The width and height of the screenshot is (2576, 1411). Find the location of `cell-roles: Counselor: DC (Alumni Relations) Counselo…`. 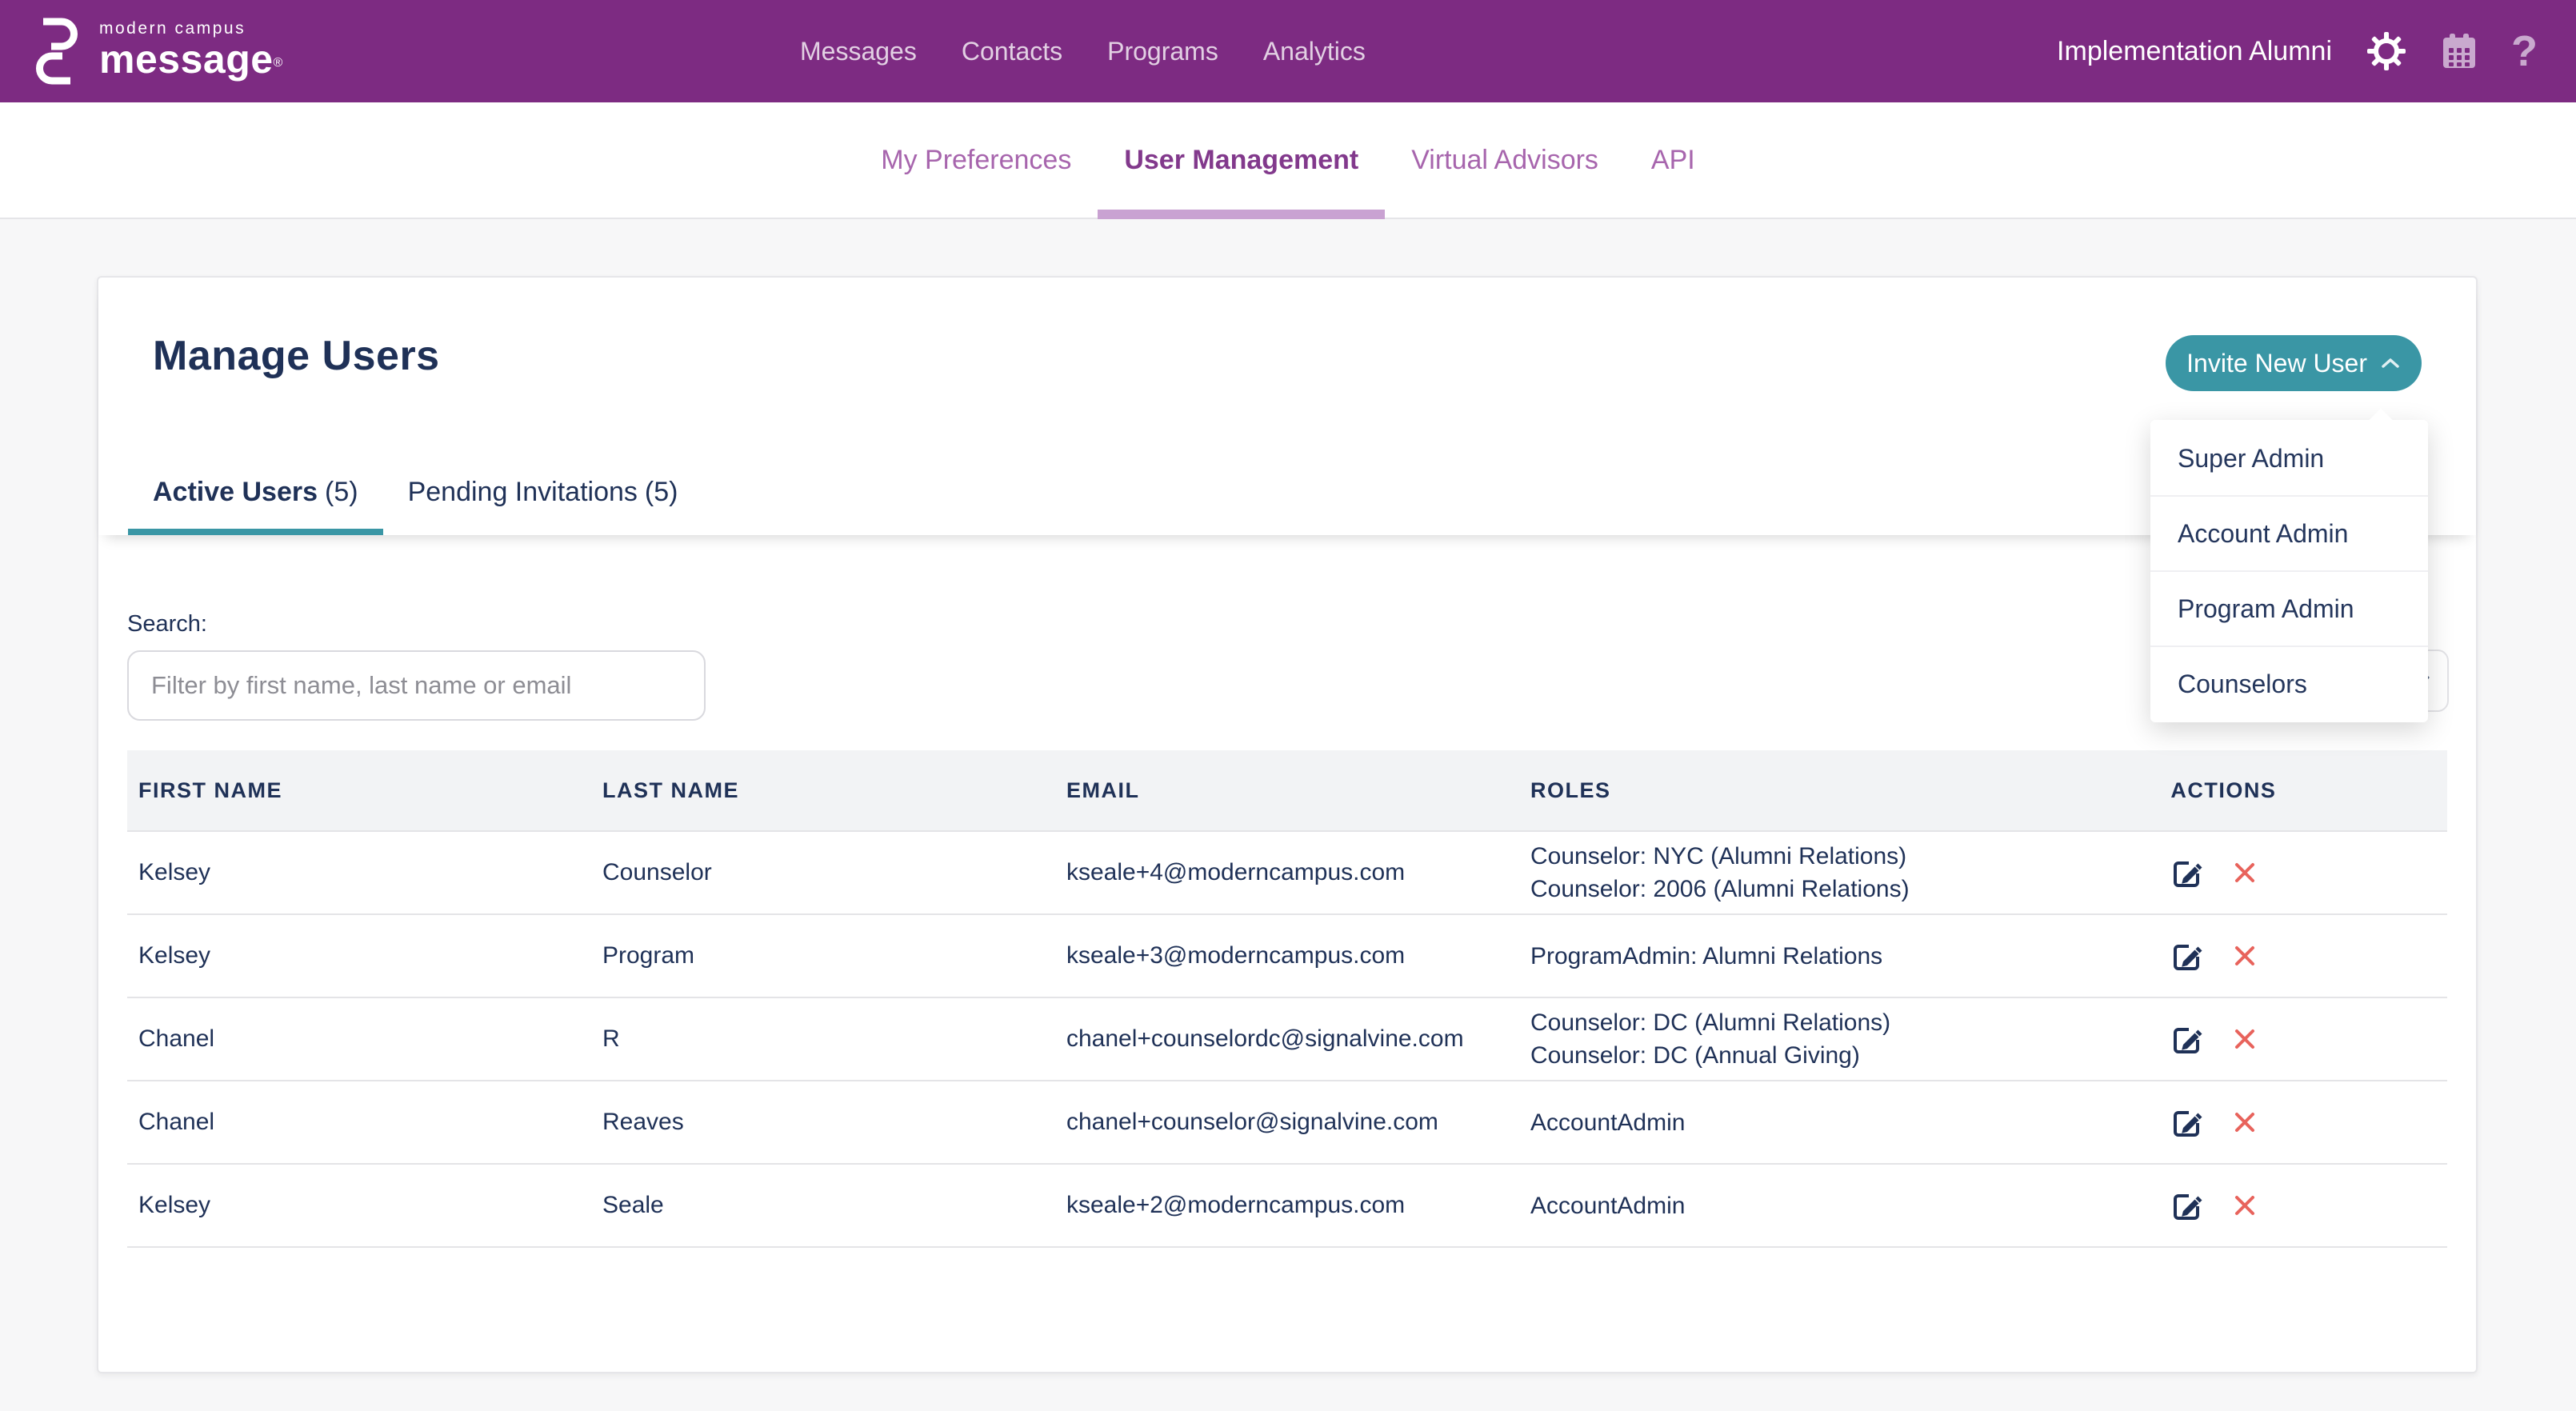

cell-roles: Counselor: DC (Alumni Relations) Counselo… is located at coordinates (1839, 1039).